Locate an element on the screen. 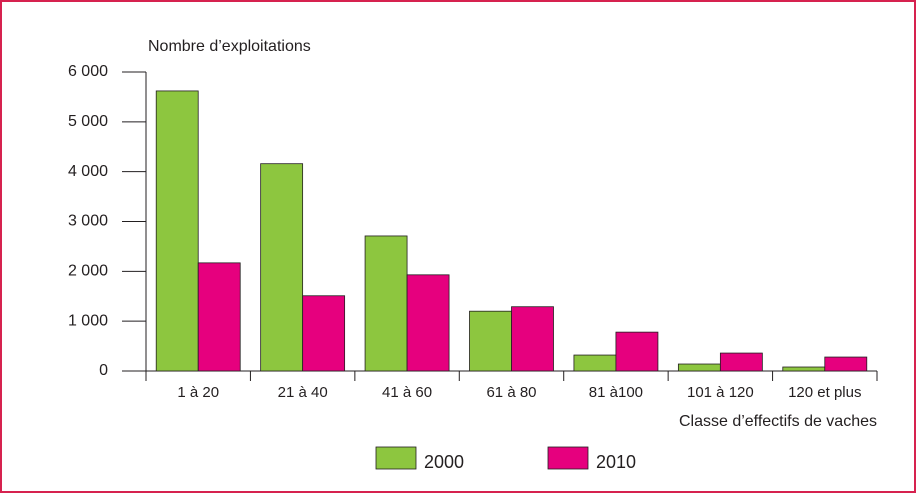 The width and height of the screenshot is (916, 493). y-tick-label: 6 000 is located at coordinates (88, 71).